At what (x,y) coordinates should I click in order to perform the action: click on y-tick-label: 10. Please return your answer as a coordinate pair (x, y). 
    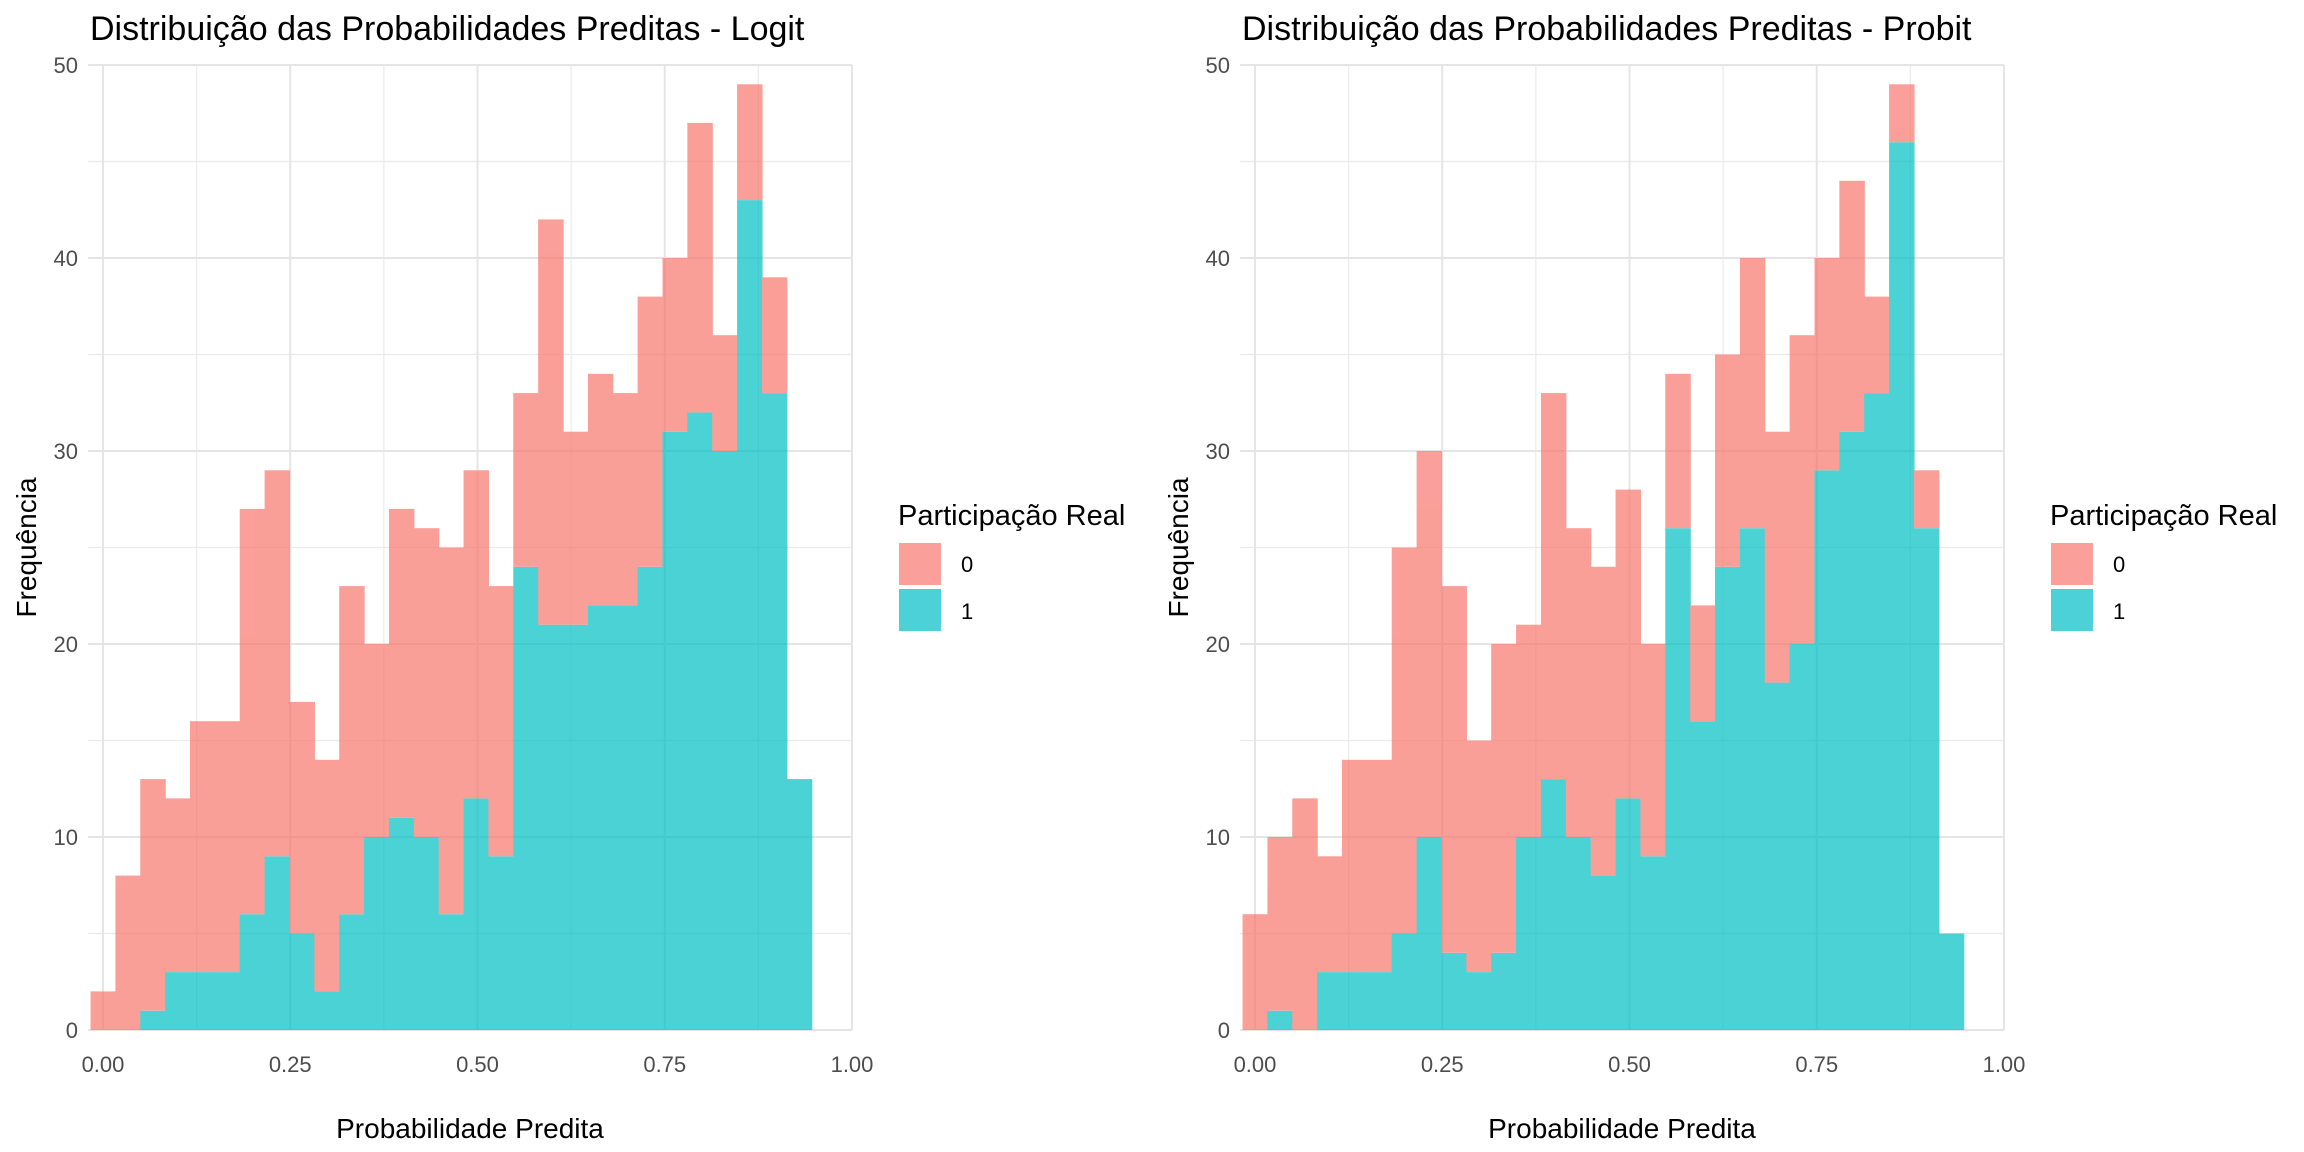
    Looking at the image, I should click on (1218, 837).